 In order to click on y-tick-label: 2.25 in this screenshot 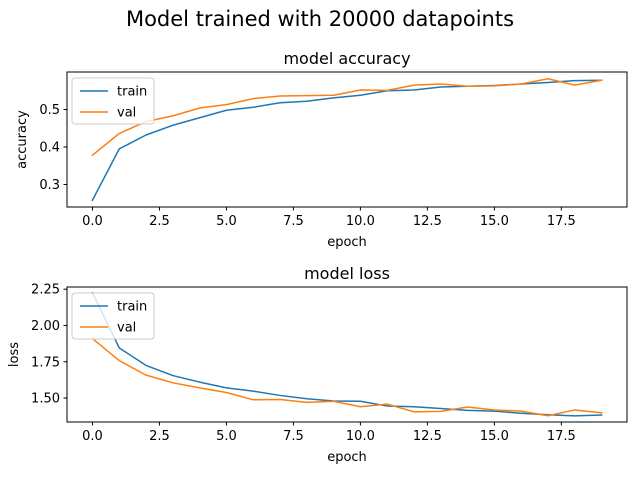, I will do `click(45, 290)`.